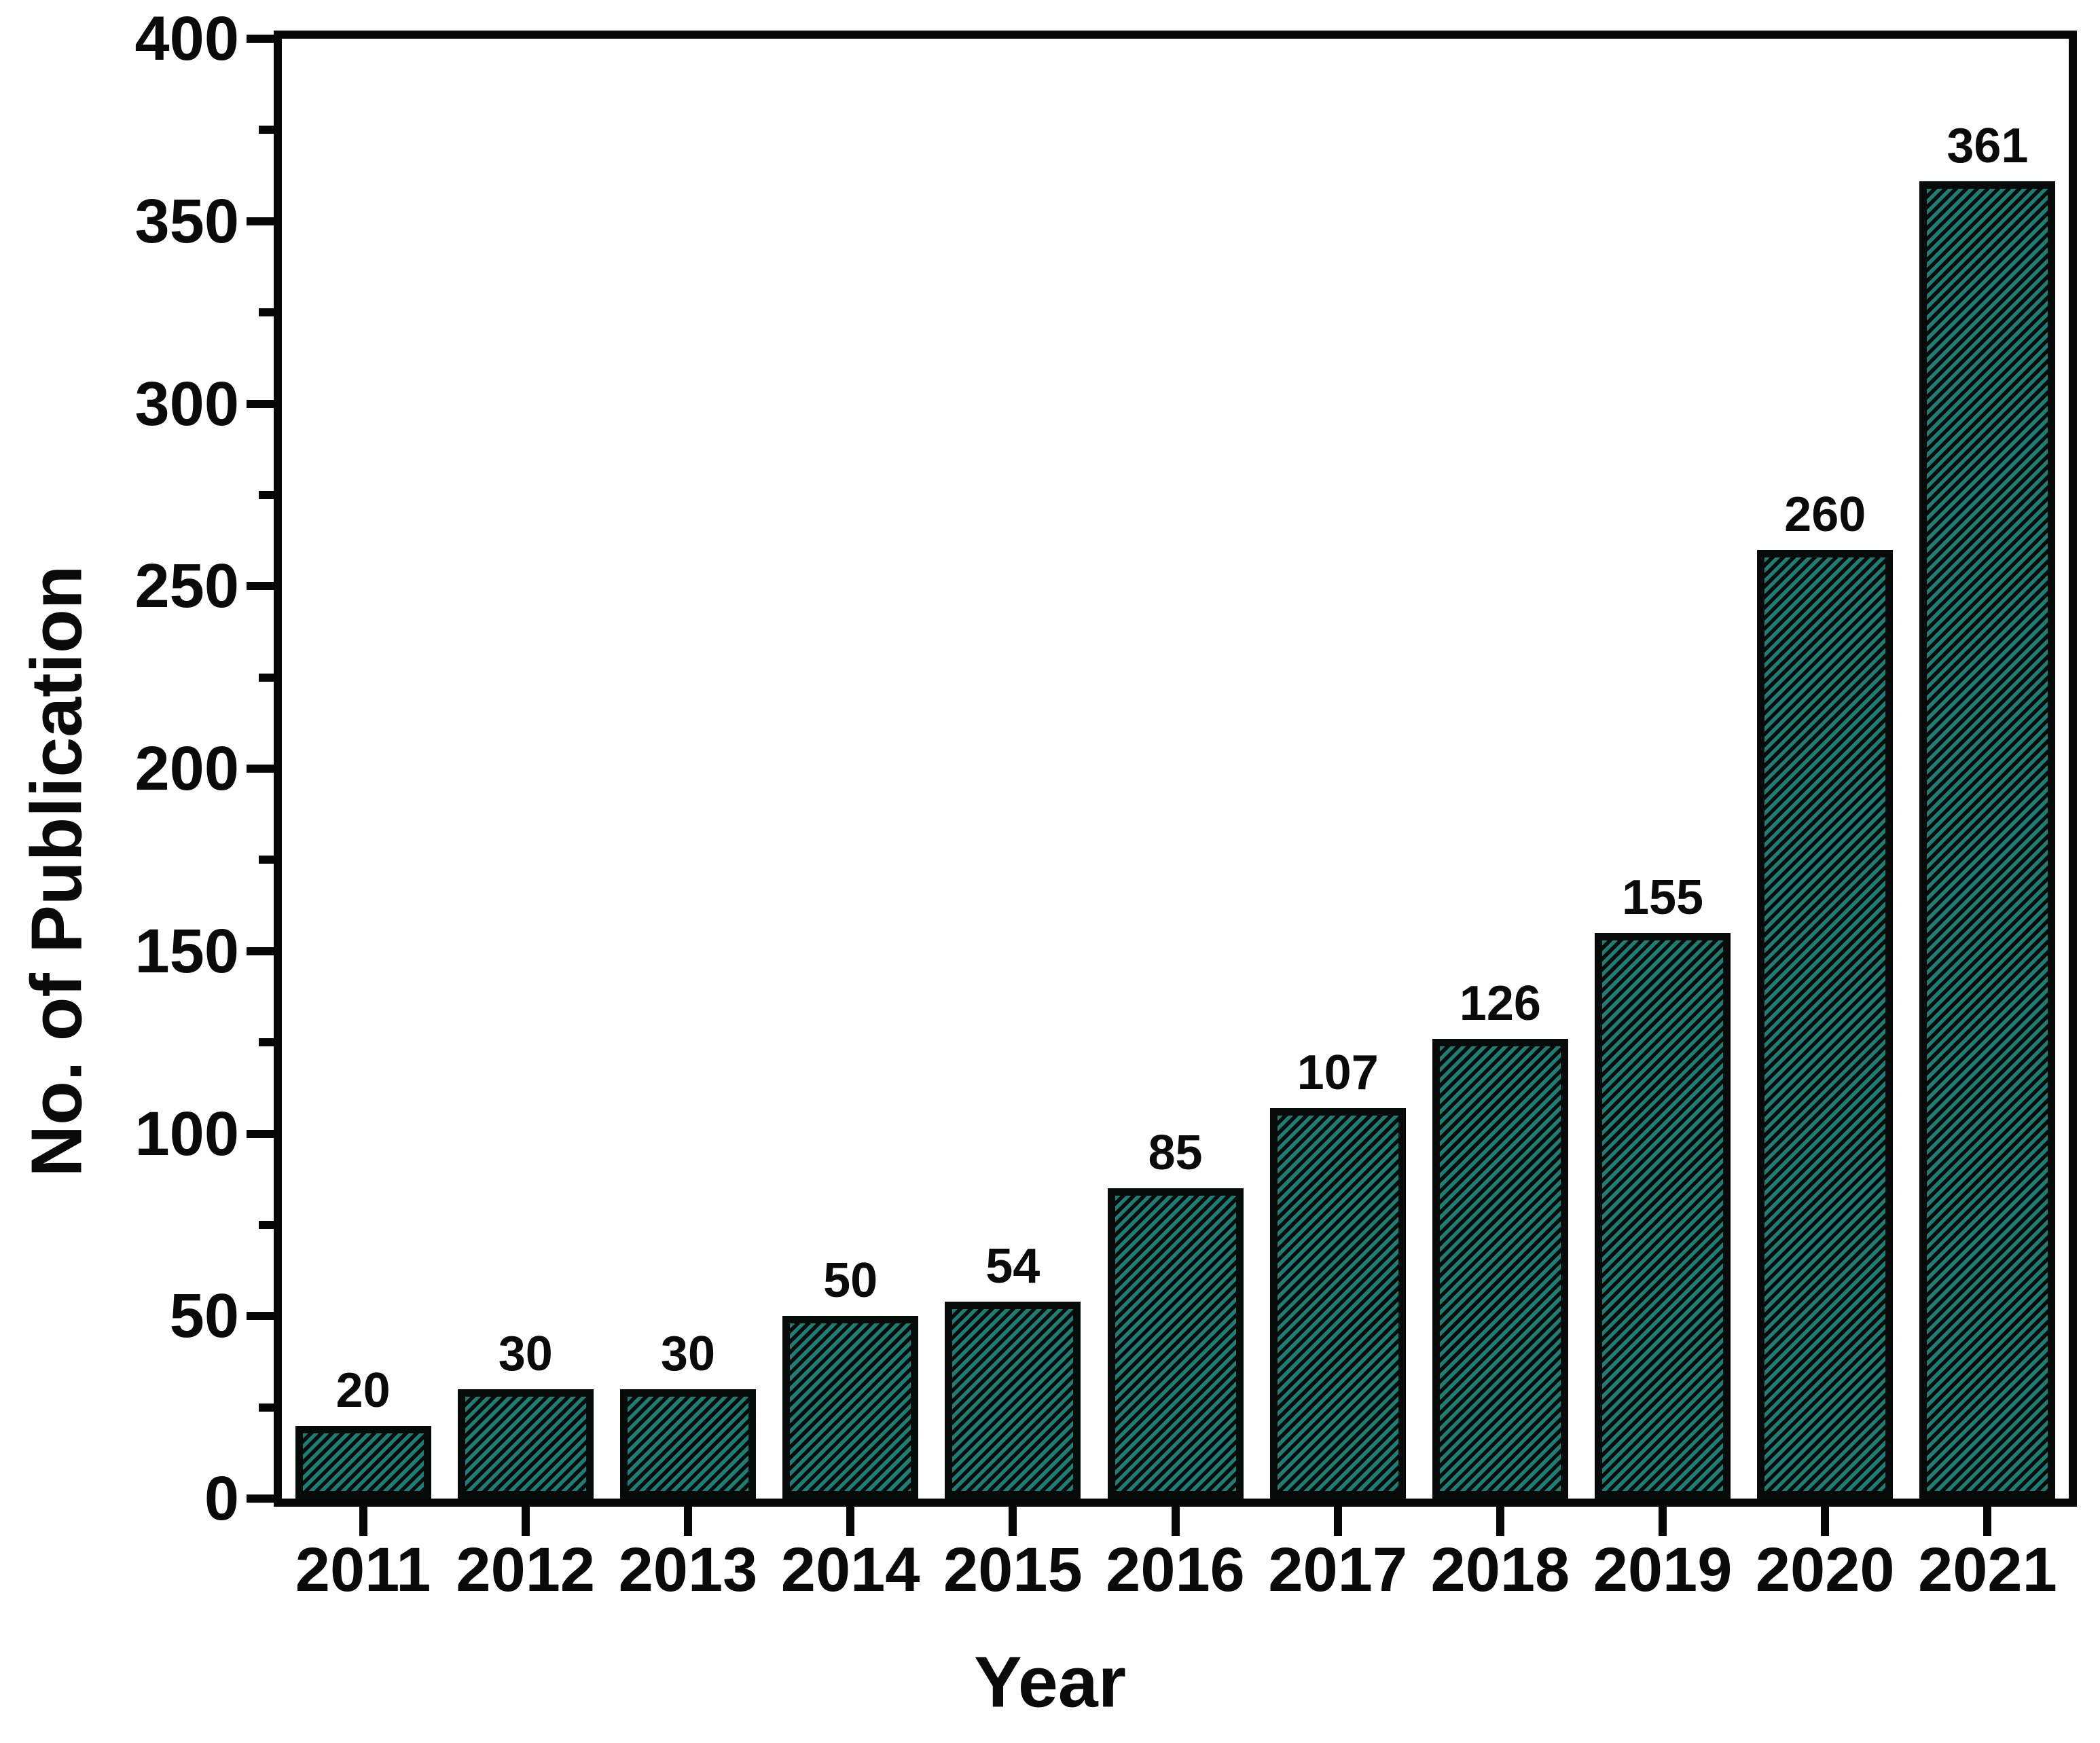  I want to click on x-tick-label: 2015, so click(1013, 1569).